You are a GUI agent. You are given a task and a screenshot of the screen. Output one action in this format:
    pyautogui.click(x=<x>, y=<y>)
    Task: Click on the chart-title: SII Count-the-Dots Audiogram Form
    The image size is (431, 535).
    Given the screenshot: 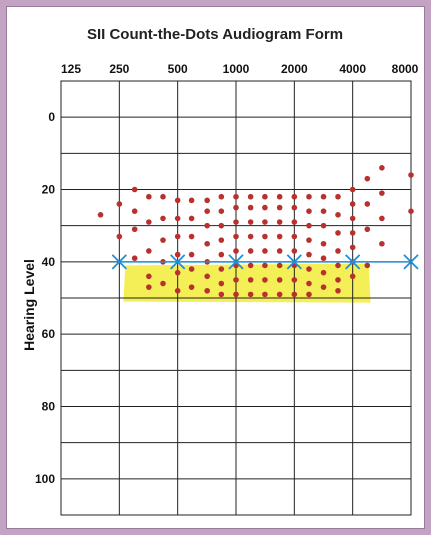 What is the action you would take?
    pyautogui.click(x=215, y=34)
    